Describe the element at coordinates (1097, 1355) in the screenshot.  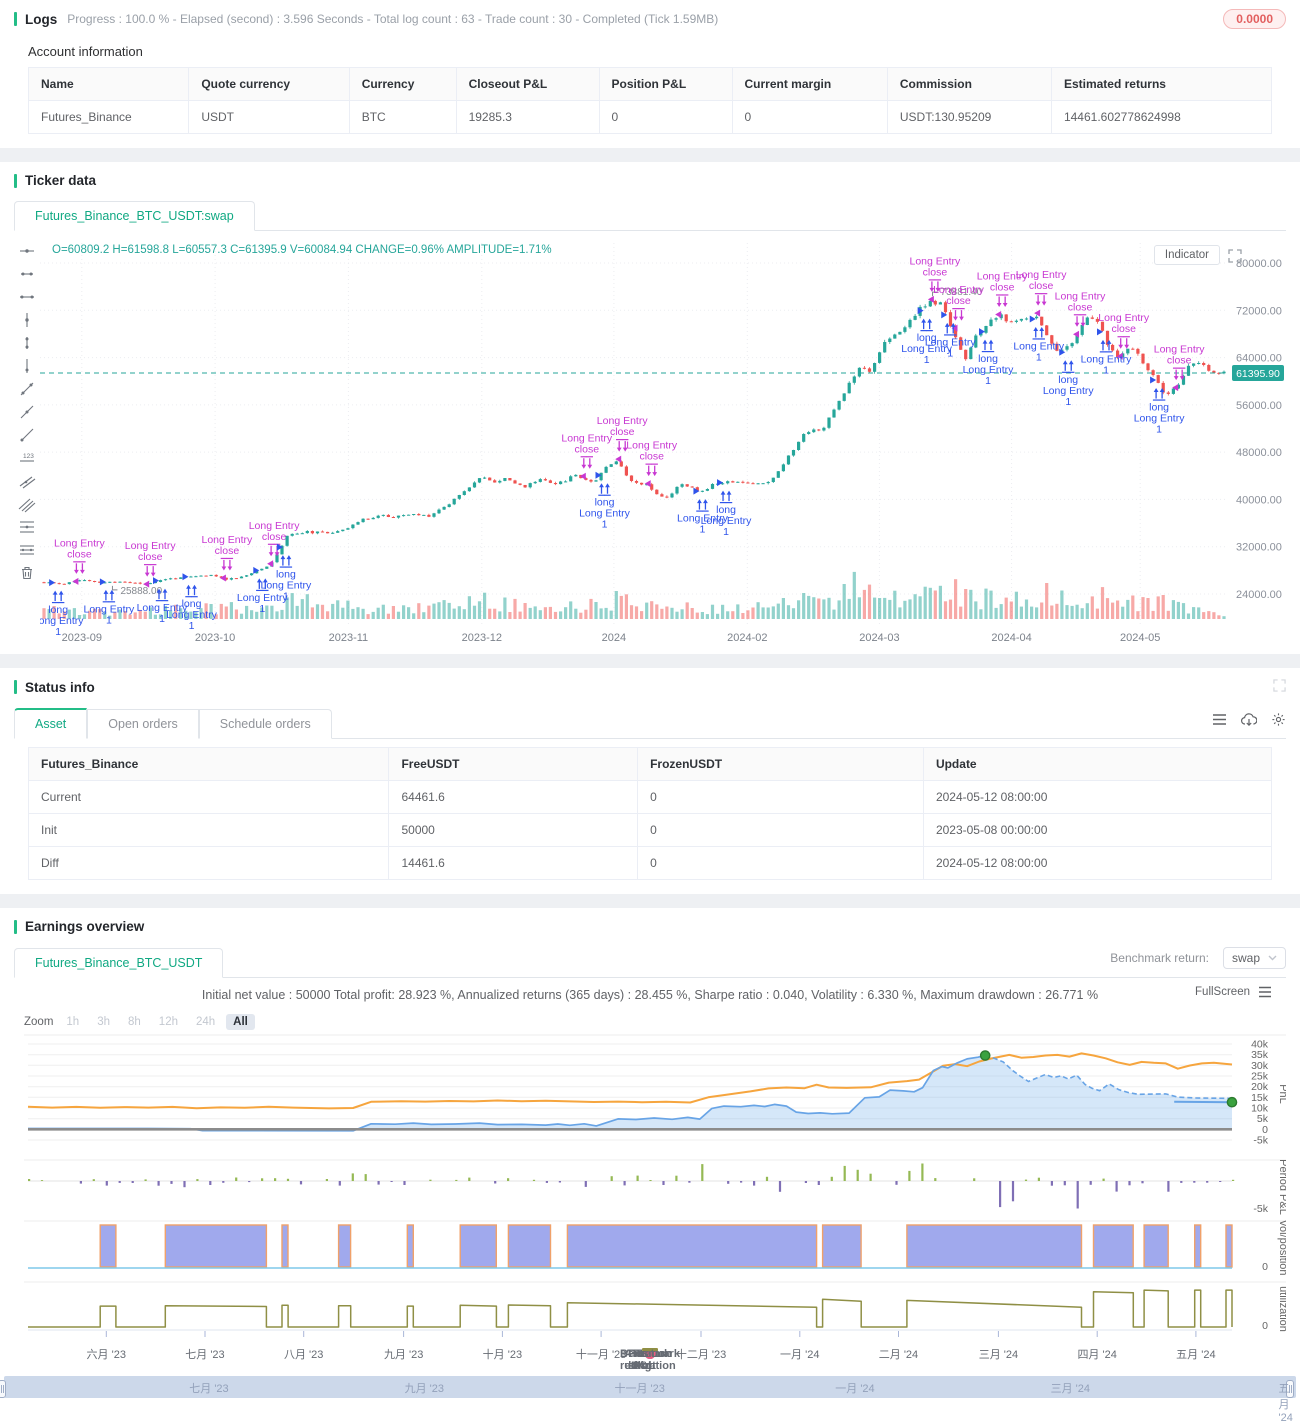
I see `time-axis-label: 四月 '24` at that location.